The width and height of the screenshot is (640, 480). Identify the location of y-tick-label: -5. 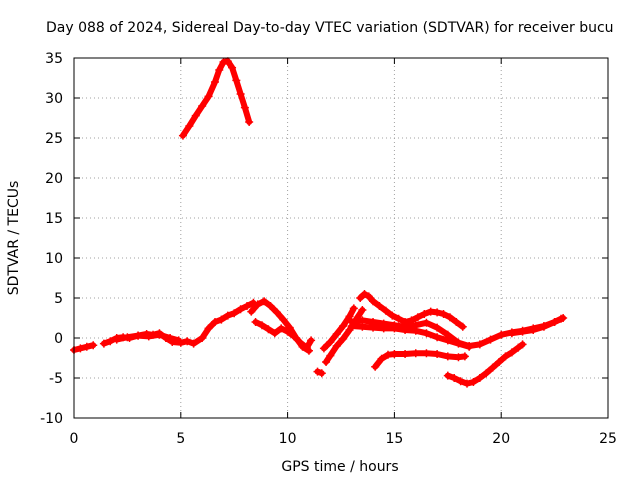
(56, 379).